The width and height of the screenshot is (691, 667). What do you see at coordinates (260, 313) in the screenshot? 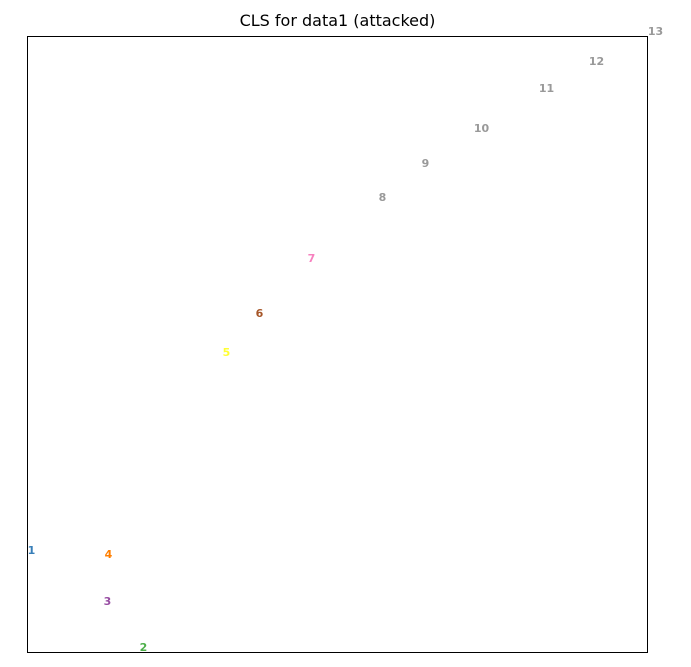
I see `point-label-6: 6` at bounding box center [260, 313].